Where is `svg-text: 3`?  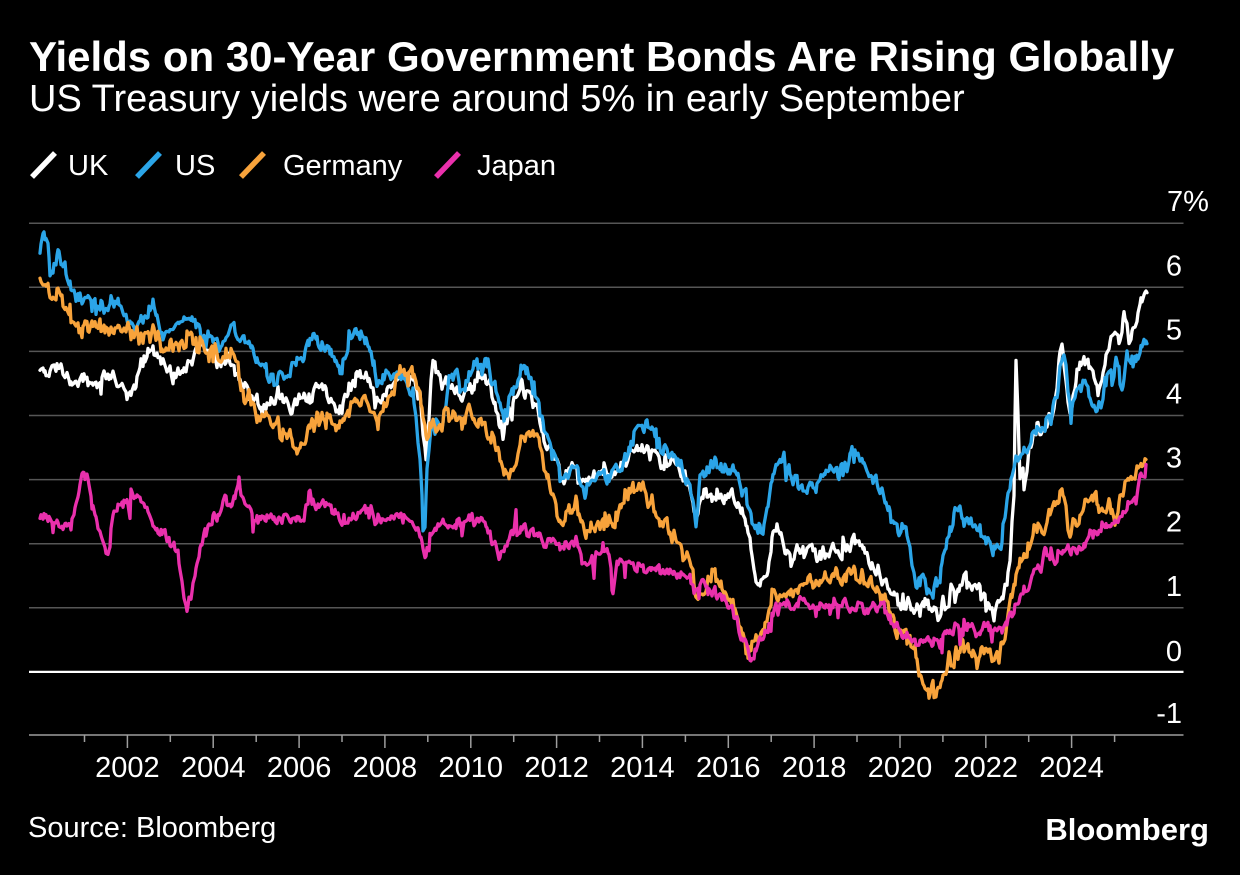 svg-text: 3 is located at coordinates (1174, 459).